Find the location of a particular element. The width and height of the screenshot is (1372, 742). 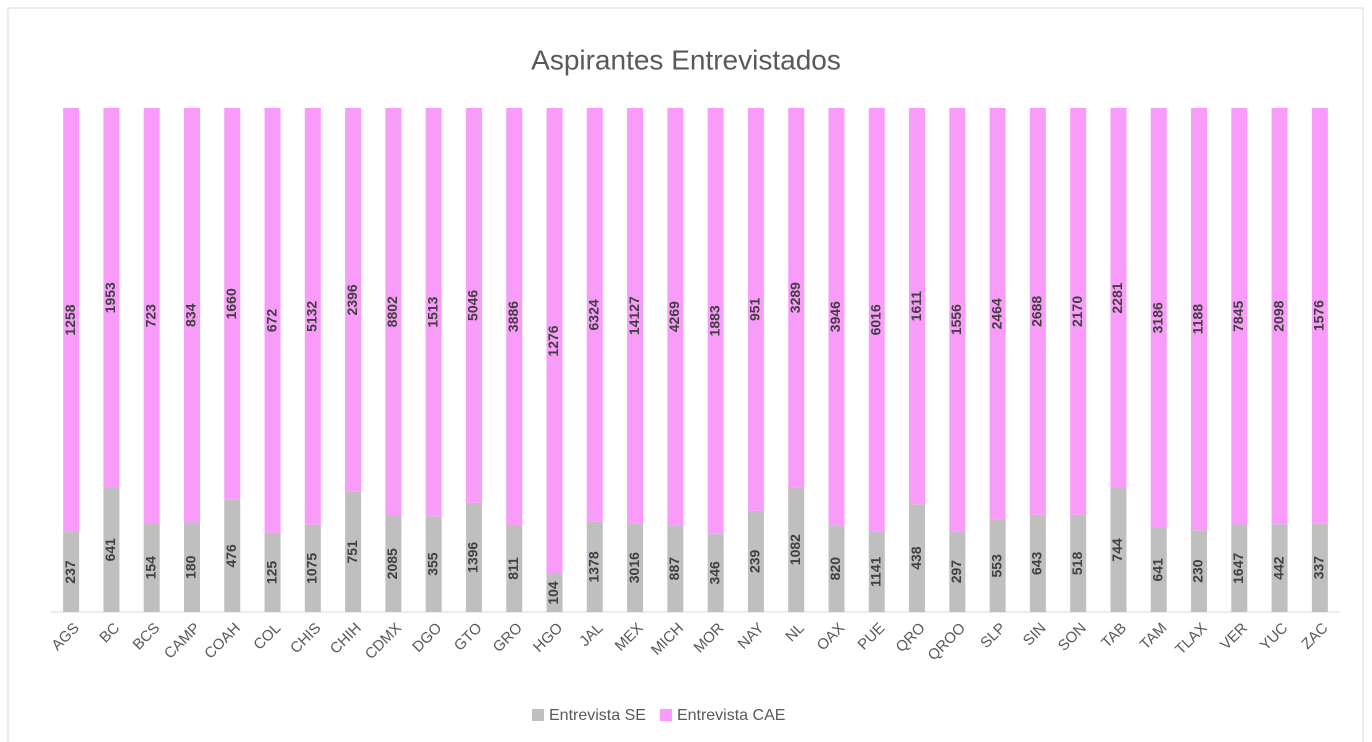

data-label: 811 is located at coordinates (513, 568).